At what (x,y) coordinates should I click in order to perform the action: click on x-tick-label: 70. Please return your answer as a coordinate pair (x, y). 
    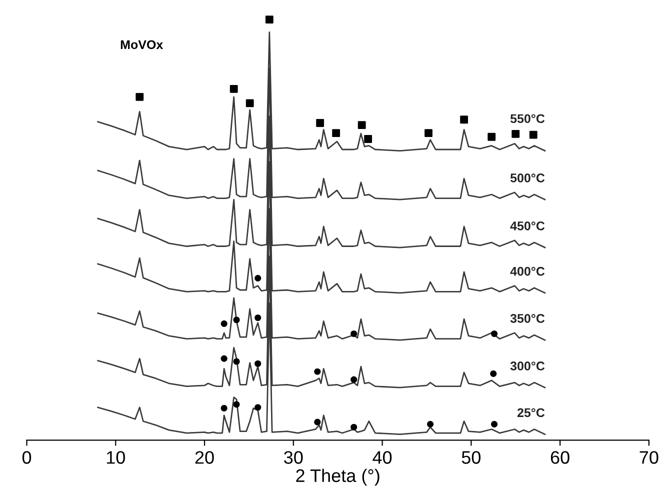
    Looking at the image, I should click on (649, 457).